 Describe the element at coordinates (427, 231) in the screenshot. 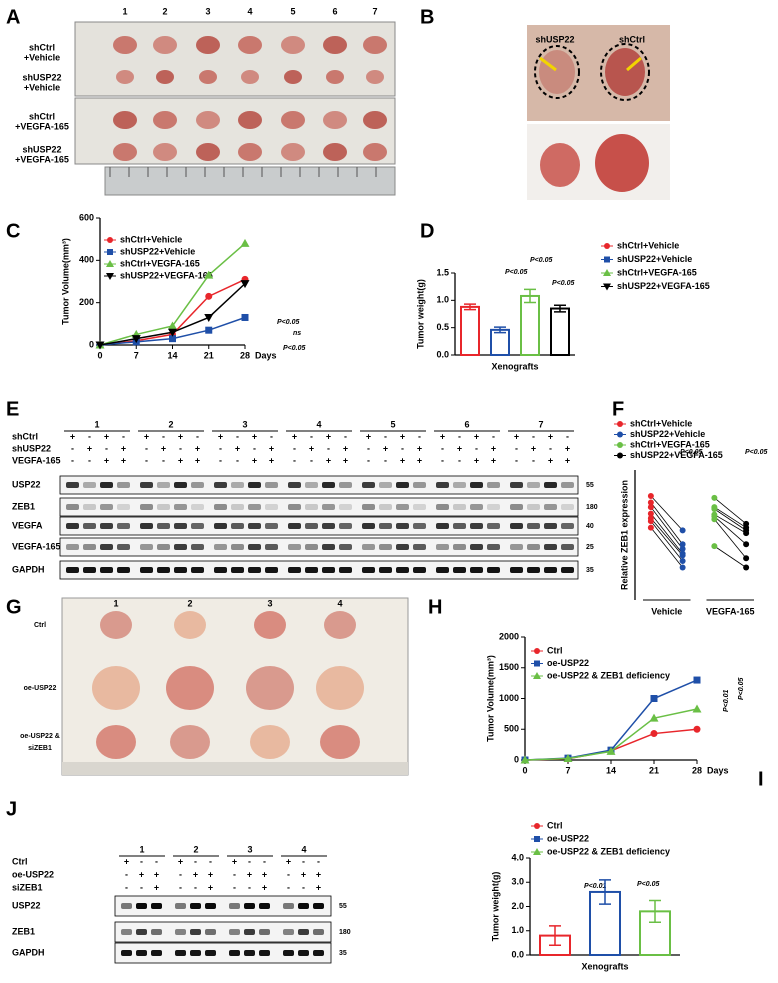

I see `panel-letter: D` at that location.